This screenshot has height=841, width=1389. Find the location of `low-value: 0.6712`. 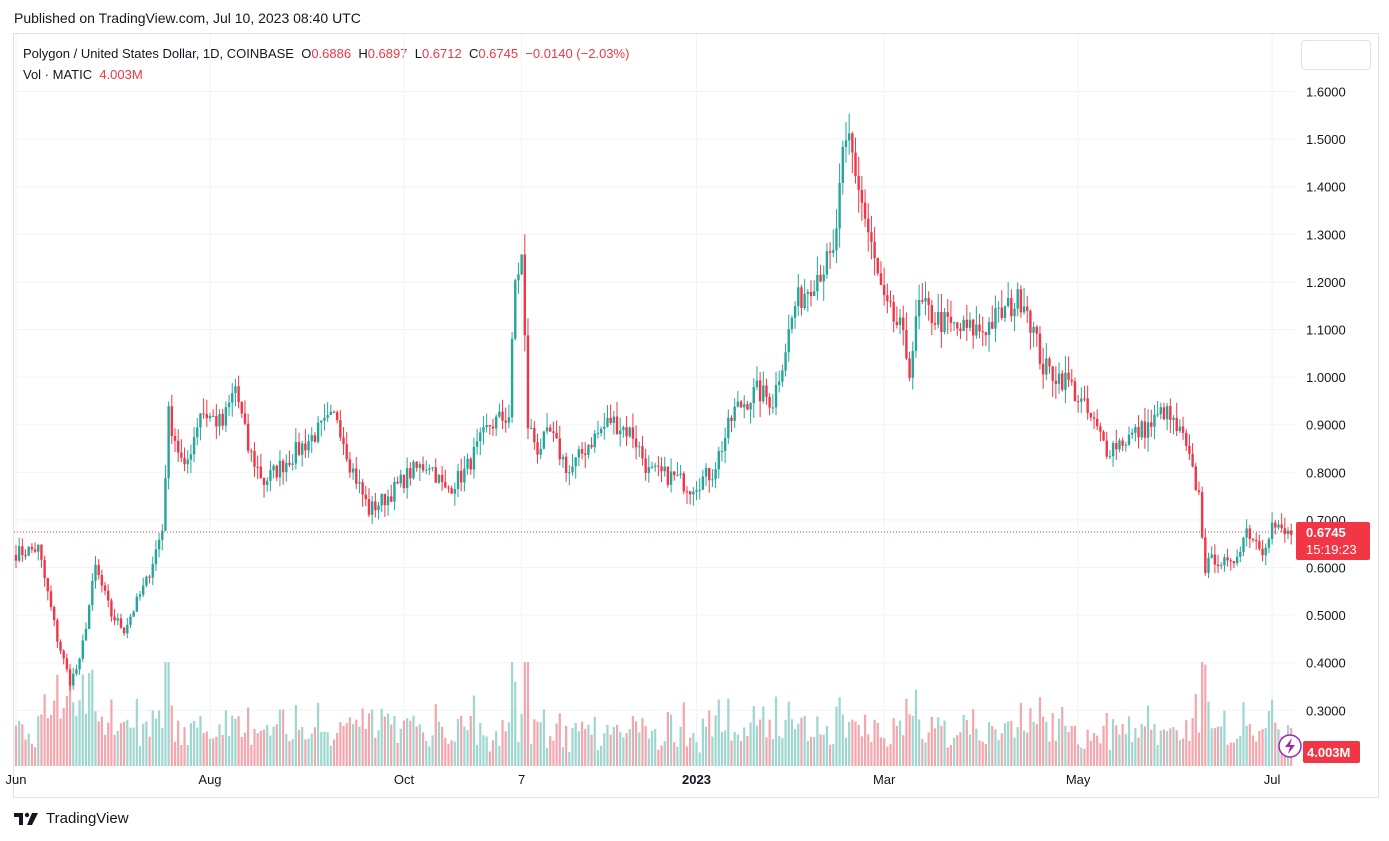

low-value: 0.6712 is located at coordinates (441, 53).